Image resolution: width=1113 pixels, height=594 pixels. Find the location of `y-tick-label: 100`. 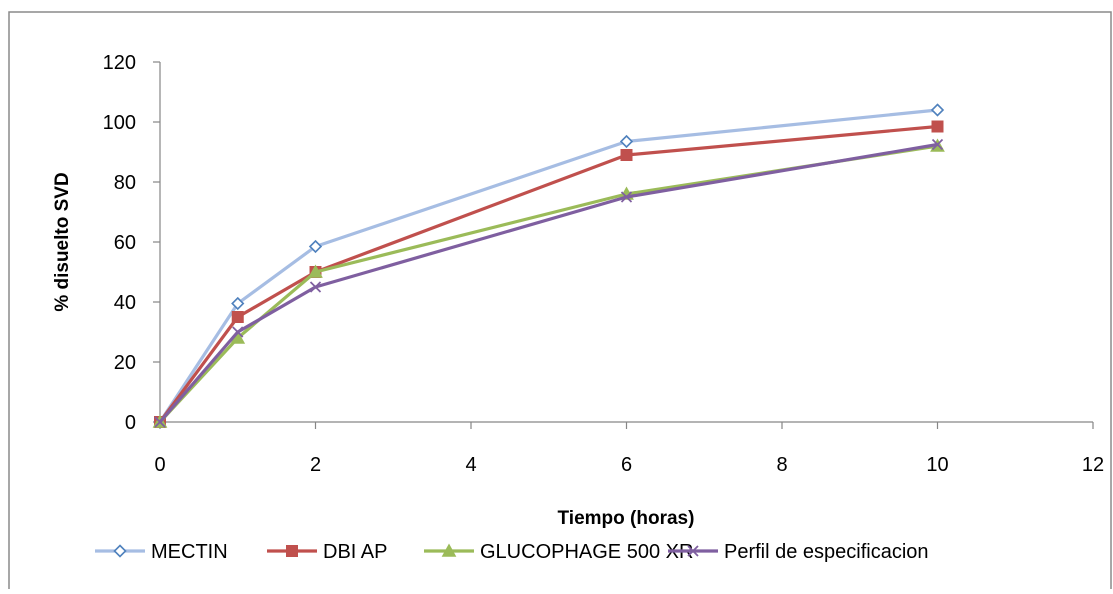

y-tick-label: 100 is located at coordinates (119, 123).